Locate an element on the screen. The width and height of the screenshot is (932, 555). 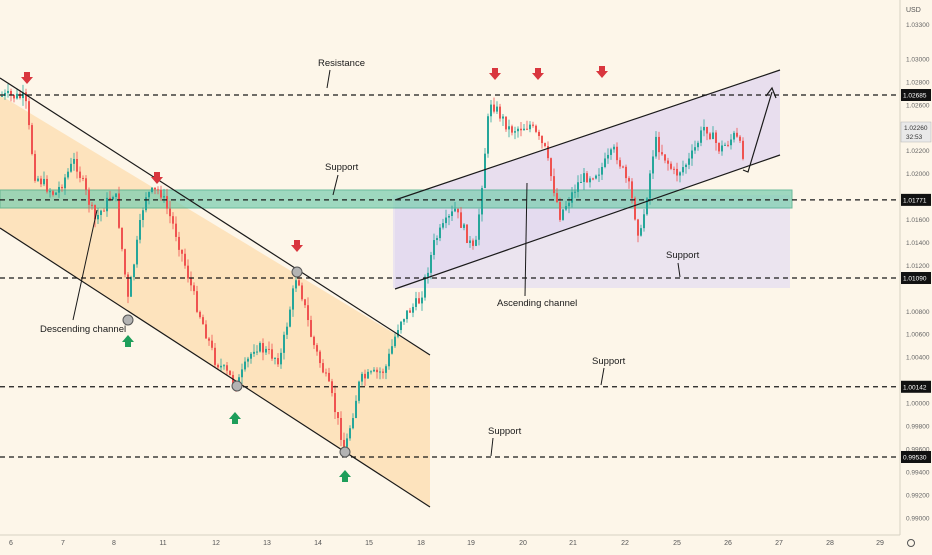
resistance-pointer is located at coordinates (328, 79).